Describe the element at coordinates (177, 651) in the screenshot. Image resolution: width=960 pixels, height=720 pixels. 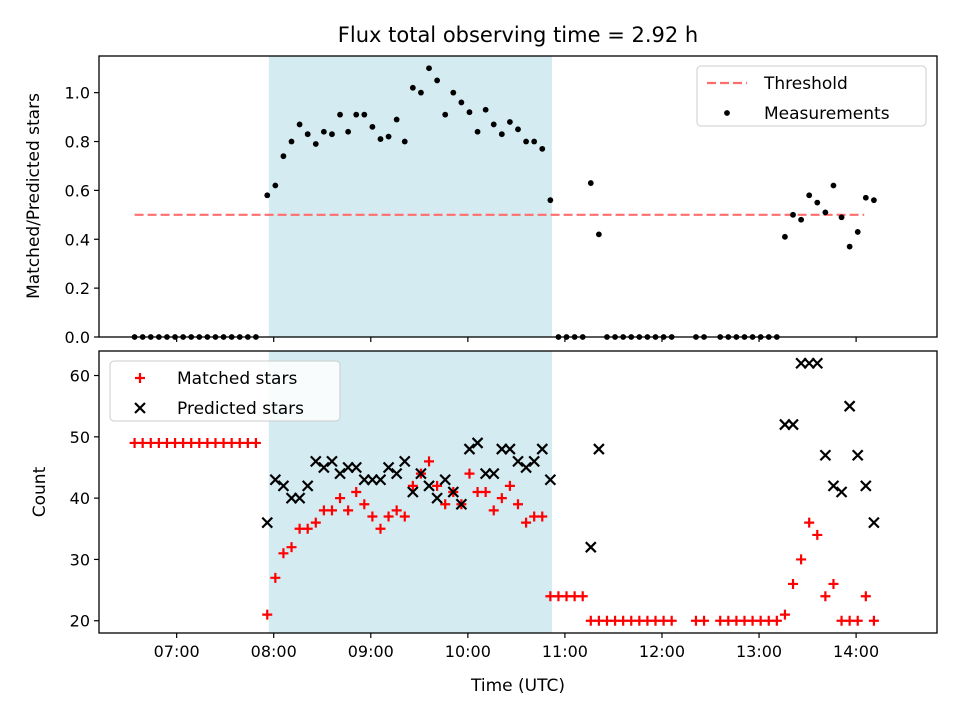
I see `x-tick-label-0: 07:00` at that location.